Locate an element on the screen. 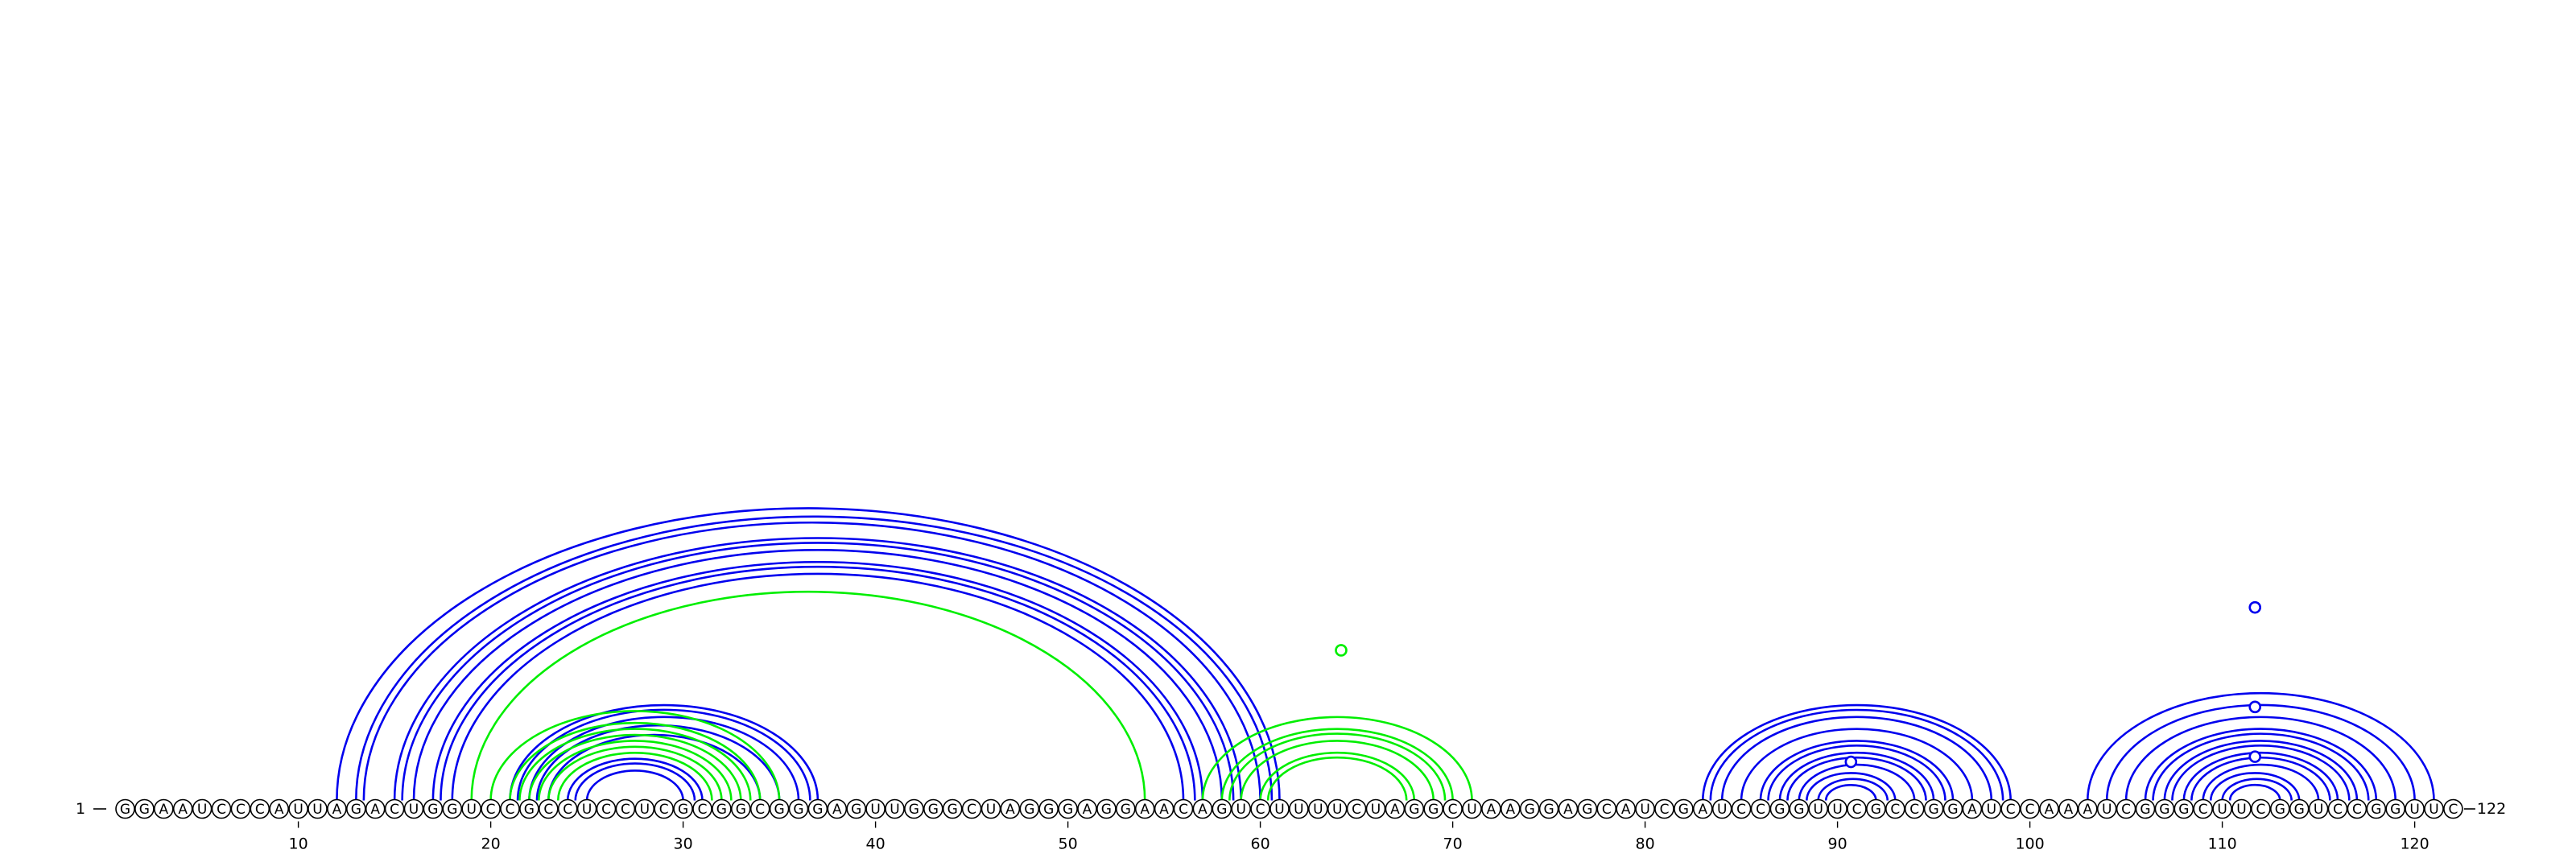  pair-marker is located at coordinates (1851, 762).